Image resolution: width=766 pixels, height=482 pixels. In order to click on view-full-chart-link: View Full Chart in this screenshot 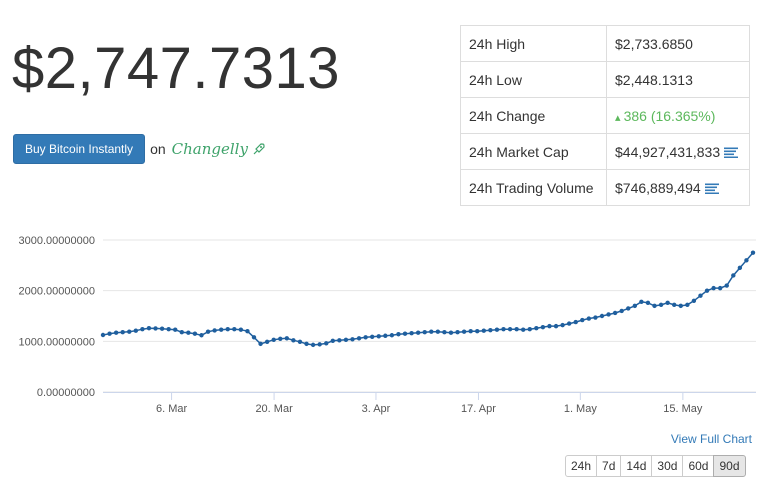, I will do `click(711, 439)`.